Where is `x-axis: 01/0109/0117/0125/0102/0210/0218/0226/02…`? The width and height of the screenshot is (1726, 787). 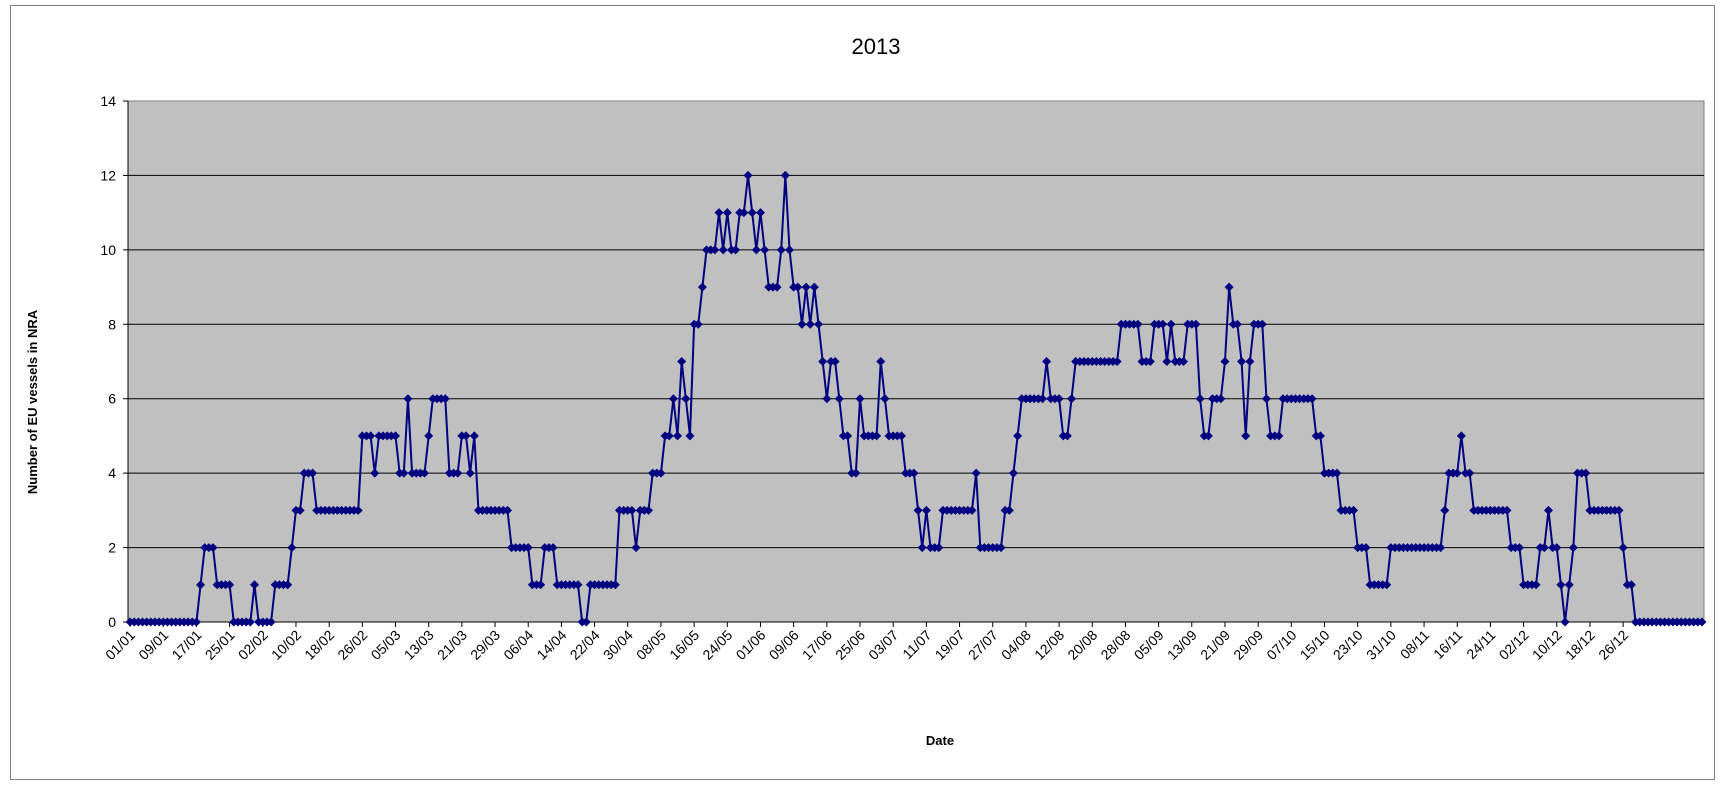 x-axis: 01/0109/0117/0125/0102/0210/0218/0226/02… is located at coordinates (903, 642).